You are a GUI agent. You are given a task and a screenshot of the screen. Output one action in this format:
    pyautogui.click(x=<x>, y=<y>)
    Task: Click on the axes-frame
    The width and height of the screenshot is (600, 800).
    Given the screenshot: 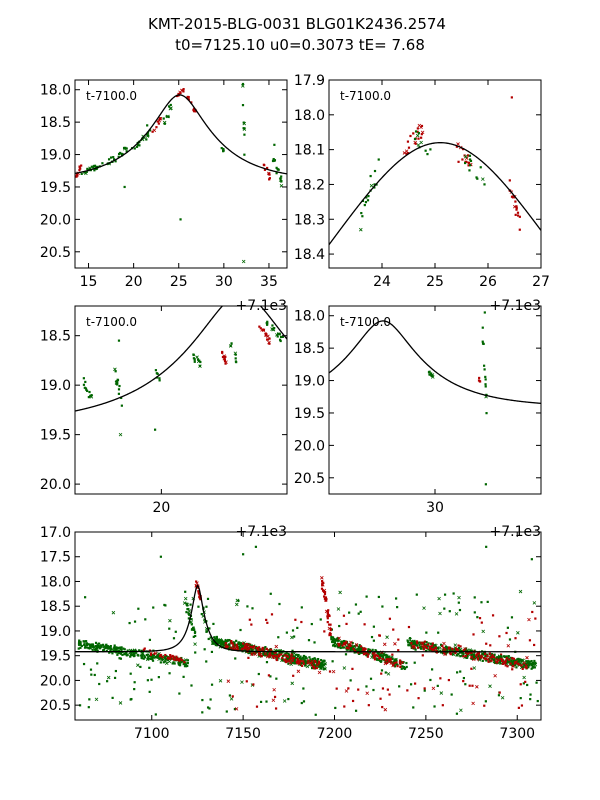 What is the action you would take?
    pyautogui.click(x=181, y=400)
    